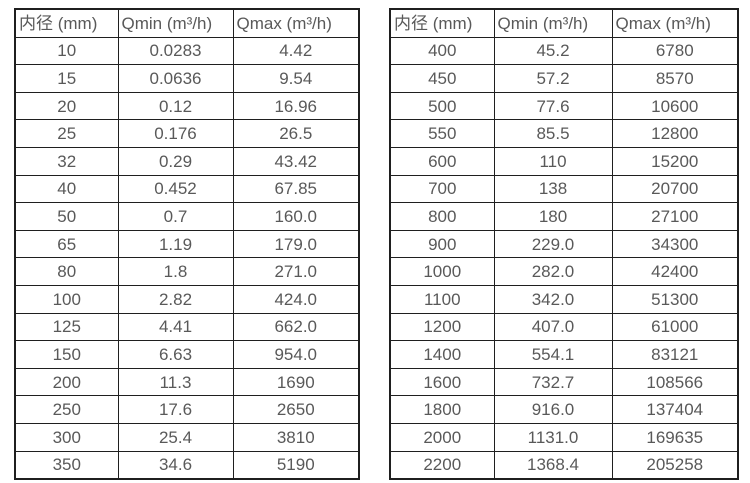 Image resolution: width=750 pixels, height=483 pixels. What do you see at coordinates (175, 354) in the screenshot?
I see `table-cell: 6.63` at bounding box center [175, 354].